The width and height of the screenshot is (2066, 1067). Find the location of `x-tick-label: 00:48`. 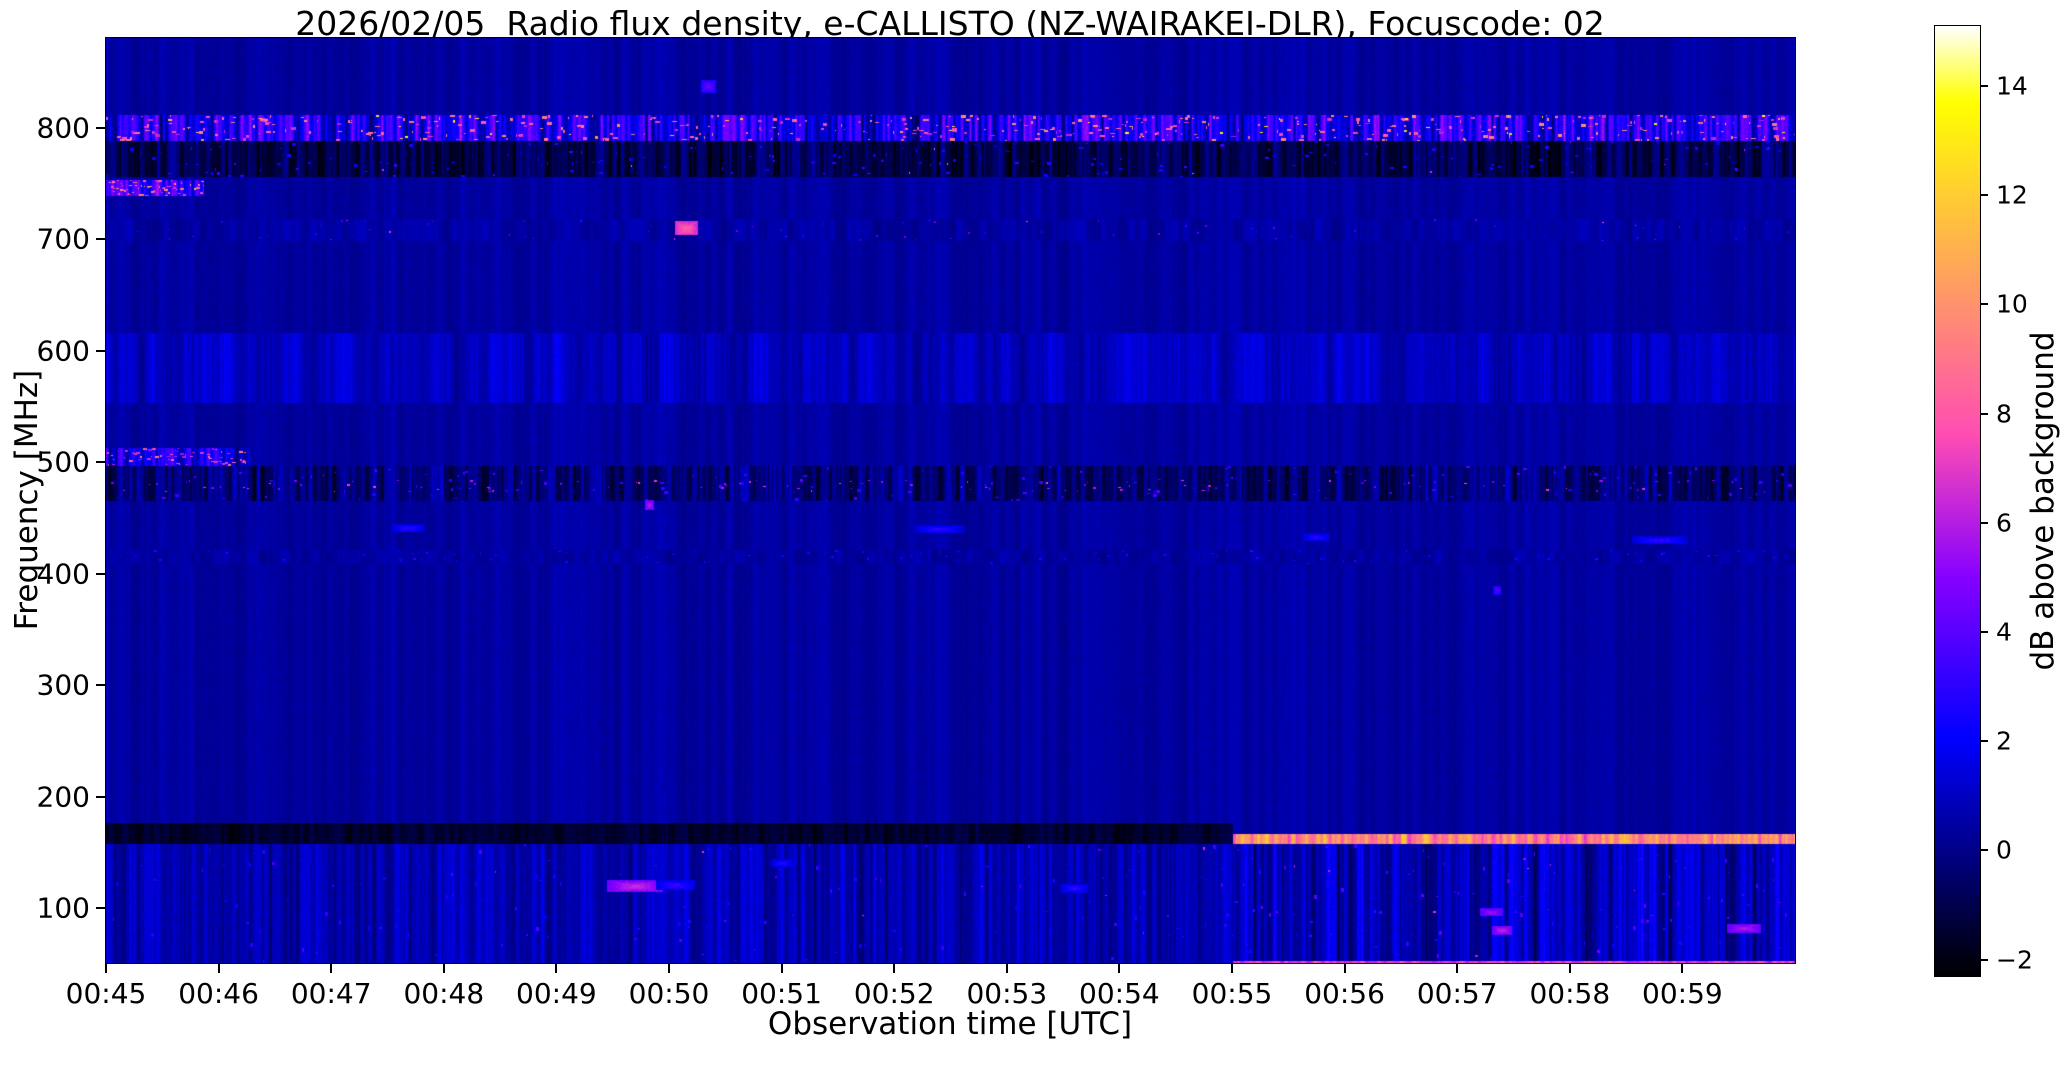

x-tick-label: 00:48 is located at coordinates (444, 993).